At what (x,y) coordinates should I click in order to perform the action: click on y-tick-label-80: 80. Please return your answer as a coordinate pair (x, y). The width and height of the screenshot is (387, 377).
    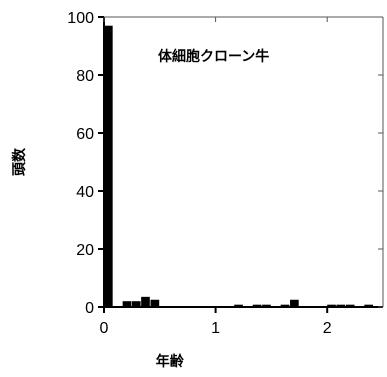
    Looking at the image, I should click on (85, 76).